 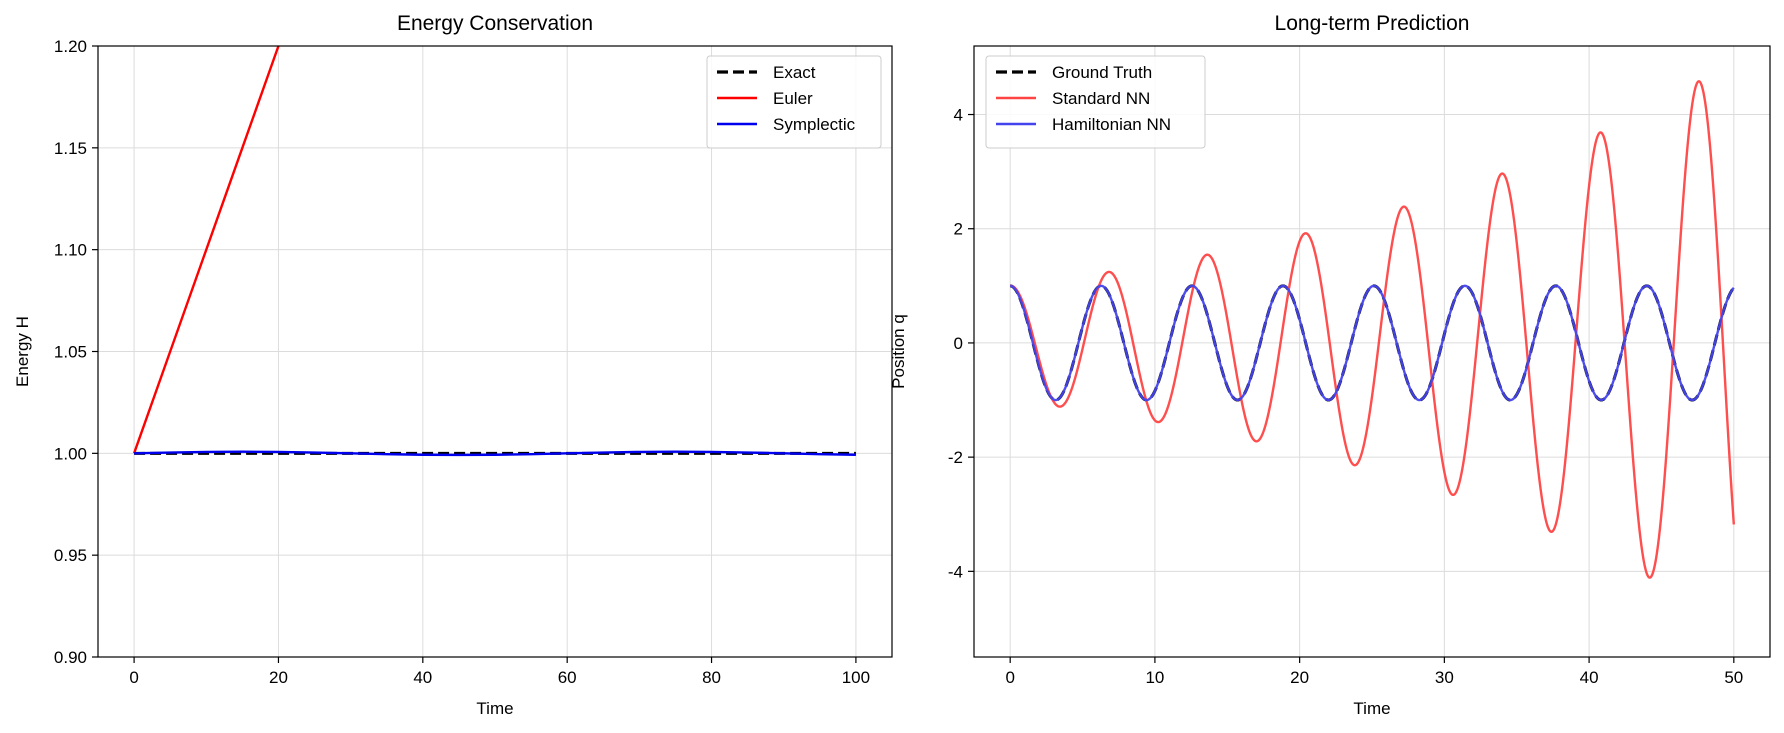 What do you see at coordinates (1444, 677) in the screenshot?
I see `x-tick-label: 30` at bounding box center [1444, 677].